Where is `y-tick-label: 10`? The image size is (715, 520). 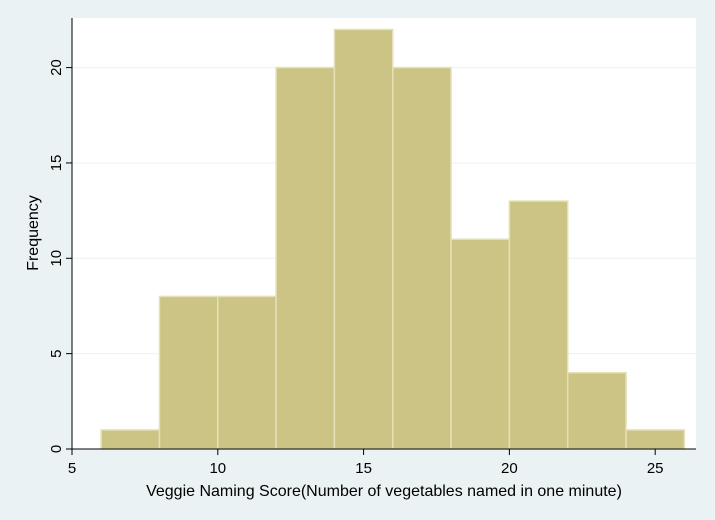
y-tick-label: 10 is located at coordinates (56, 258).